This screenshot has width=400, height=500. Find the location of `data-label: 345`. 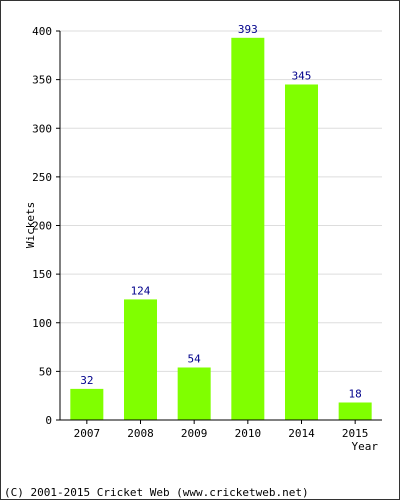

data-label: 345 is located at coordinates (302, 75).